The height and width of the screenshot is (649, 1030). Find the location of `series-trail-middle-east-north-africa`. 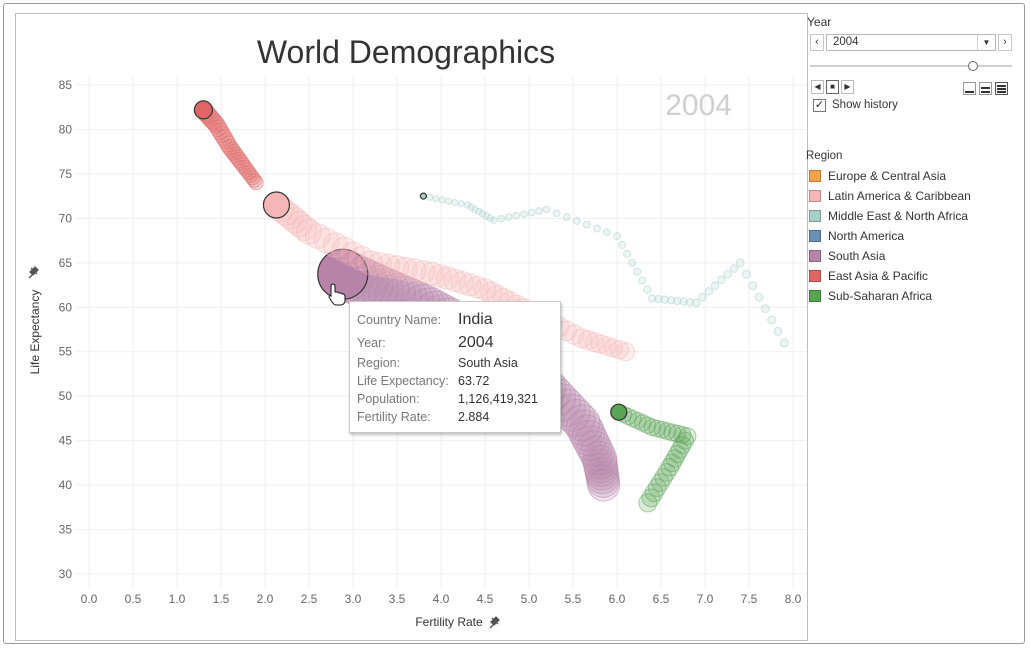

series-trail-middle-east-north-africa is located at coordinates (604, 270).